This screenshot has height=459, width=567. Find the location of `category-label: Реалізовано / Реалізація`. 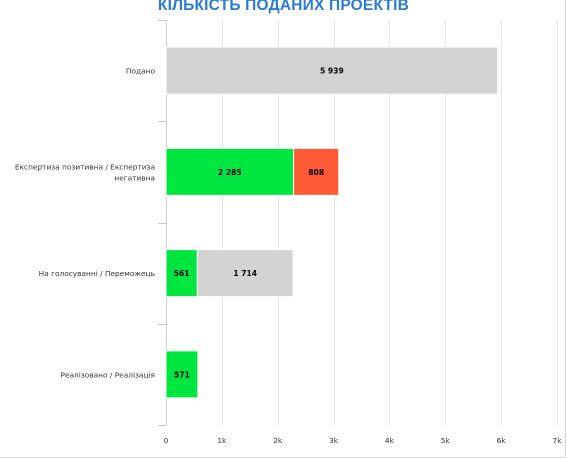

category-label: Реалізовано / Реалізація is located at coordinates (108, 374).